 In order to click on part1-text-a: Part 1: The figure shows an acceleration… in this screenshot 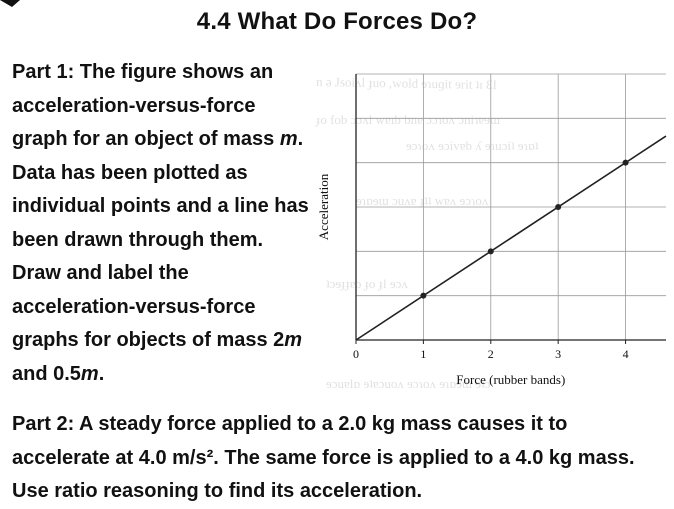, I will do `click(146, 105)`.